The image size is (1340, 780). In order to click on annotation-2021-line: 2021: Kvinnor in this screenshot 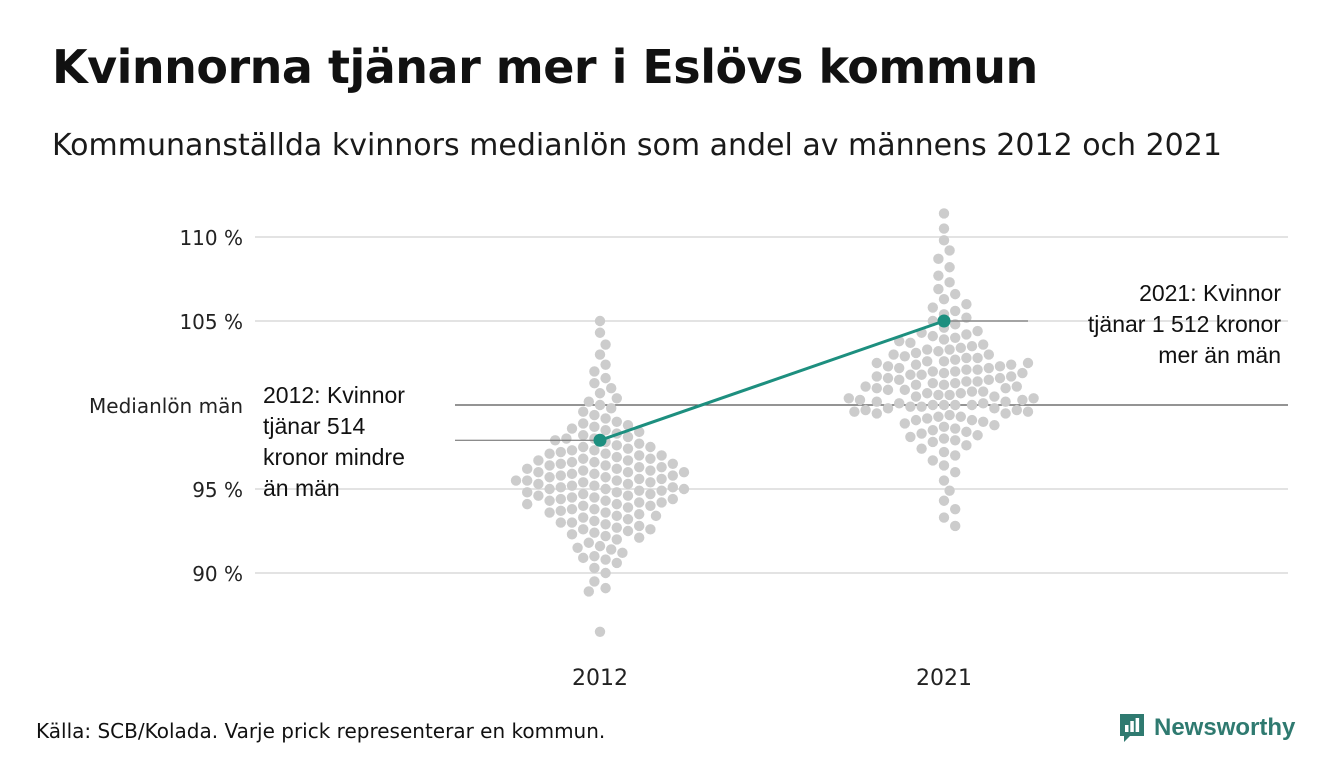, I will do `click(1210, 293)`.